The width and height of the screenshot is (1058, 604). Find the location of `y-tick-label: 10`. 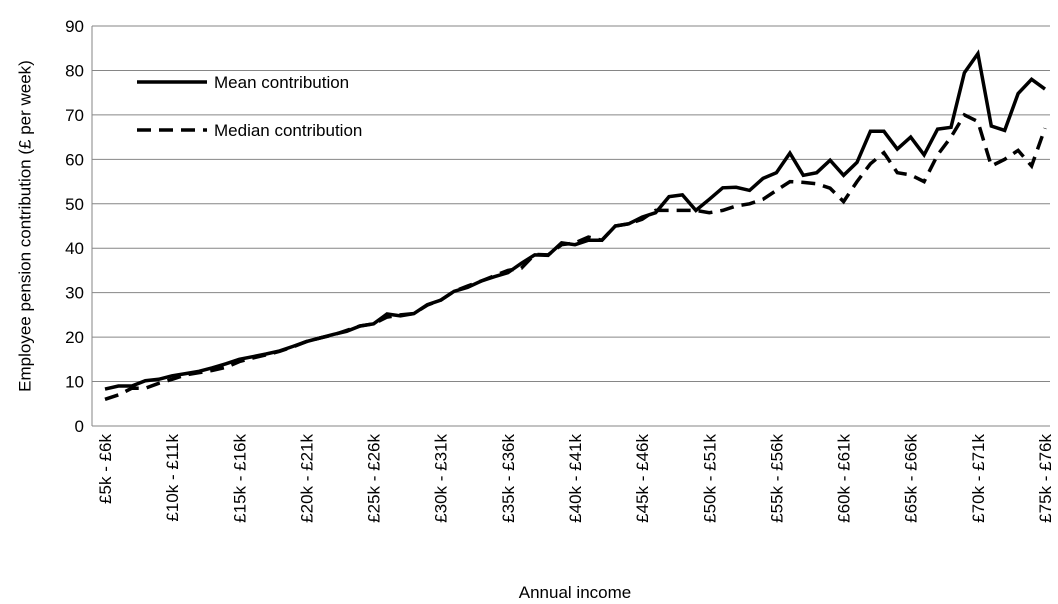

y-tick-label: 10 is located at coordinates (74, 382).